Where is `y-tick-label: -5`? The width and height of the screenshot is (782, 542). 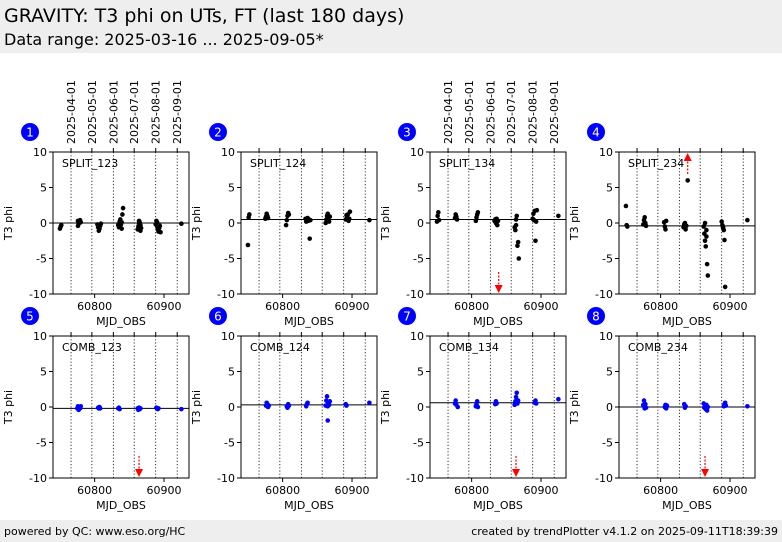 y-tick-label: -5 is located at coordinates (607, 443).